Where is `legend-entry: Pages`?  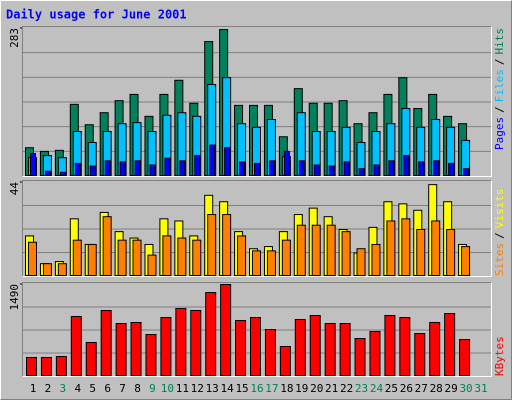
legend-entry: Pages is located at coordinates (499, 133).